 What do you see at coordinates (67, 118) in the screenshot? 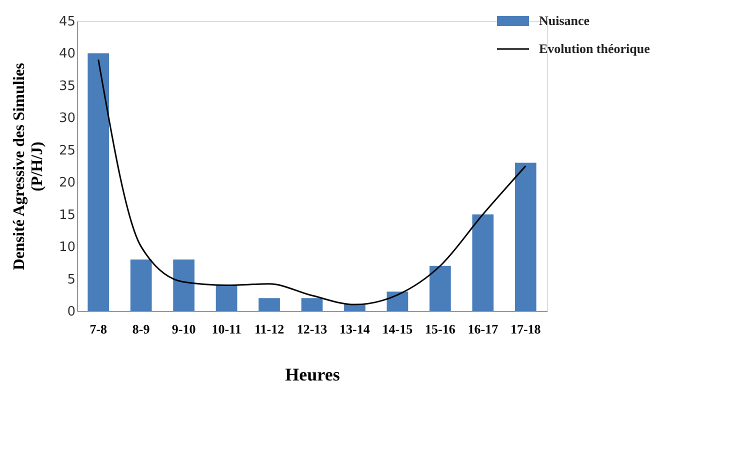
I see `y-tick-label: 30` at bounding box center [67, 118].